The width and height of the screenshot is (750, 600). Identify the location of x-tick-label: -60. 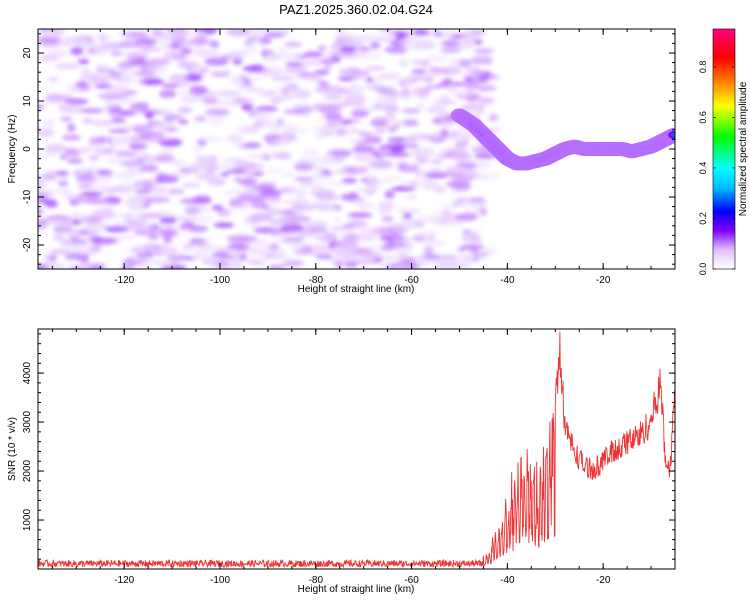
(411, 580).